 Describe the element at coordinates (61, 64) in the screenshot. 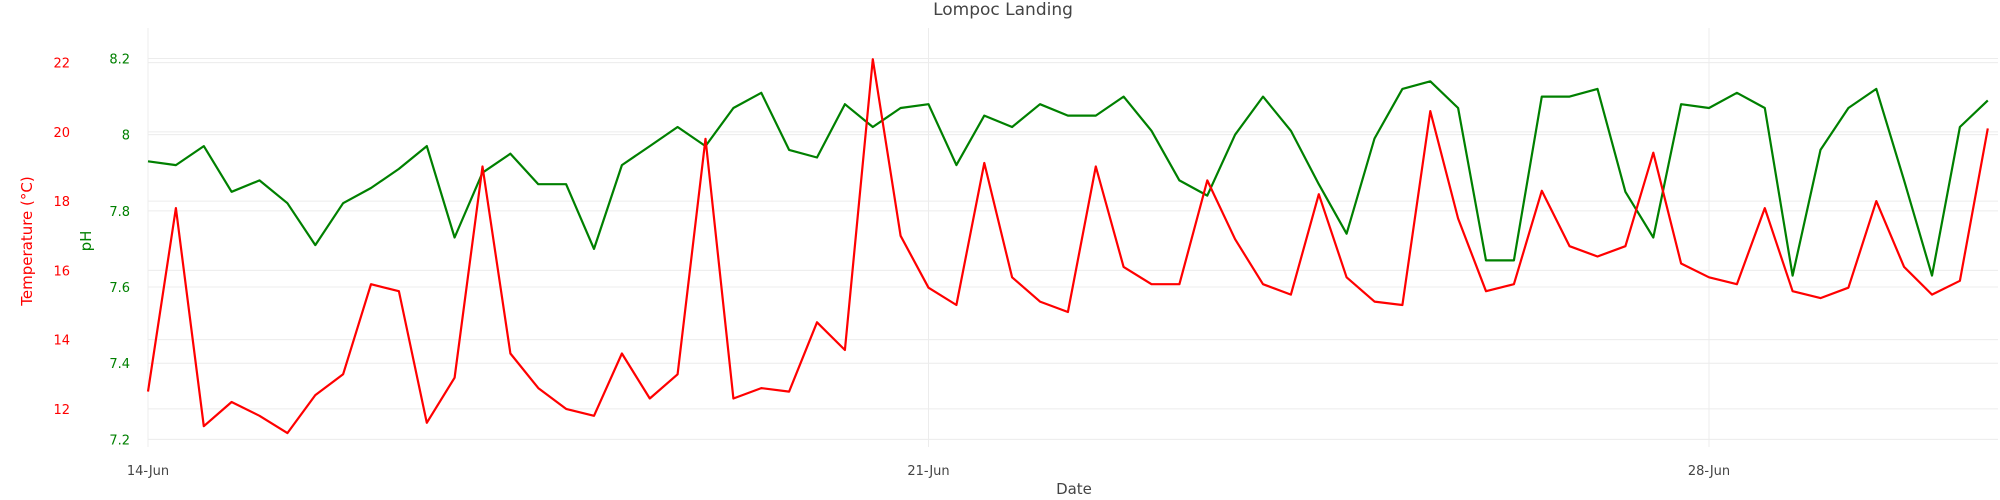

I see `temperature-tick-label: 22` at that location.